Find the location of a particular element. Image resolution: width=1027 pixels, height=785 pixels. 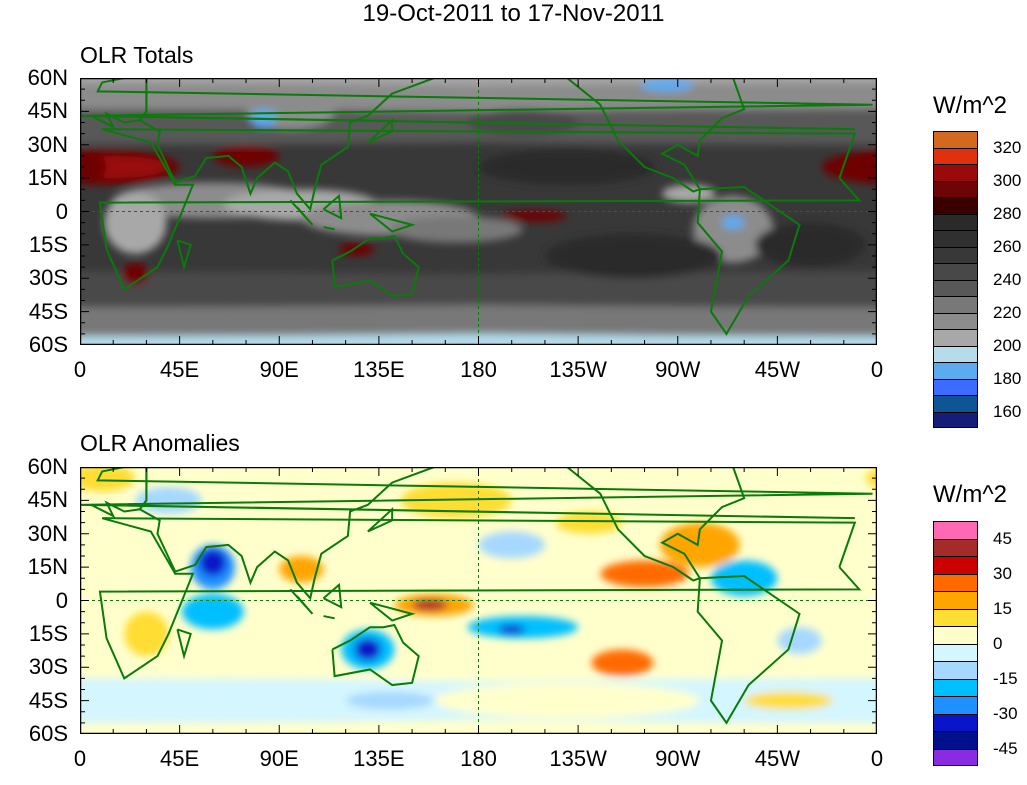

colorbar-label: 260 is located at coordinates (1007, 246).